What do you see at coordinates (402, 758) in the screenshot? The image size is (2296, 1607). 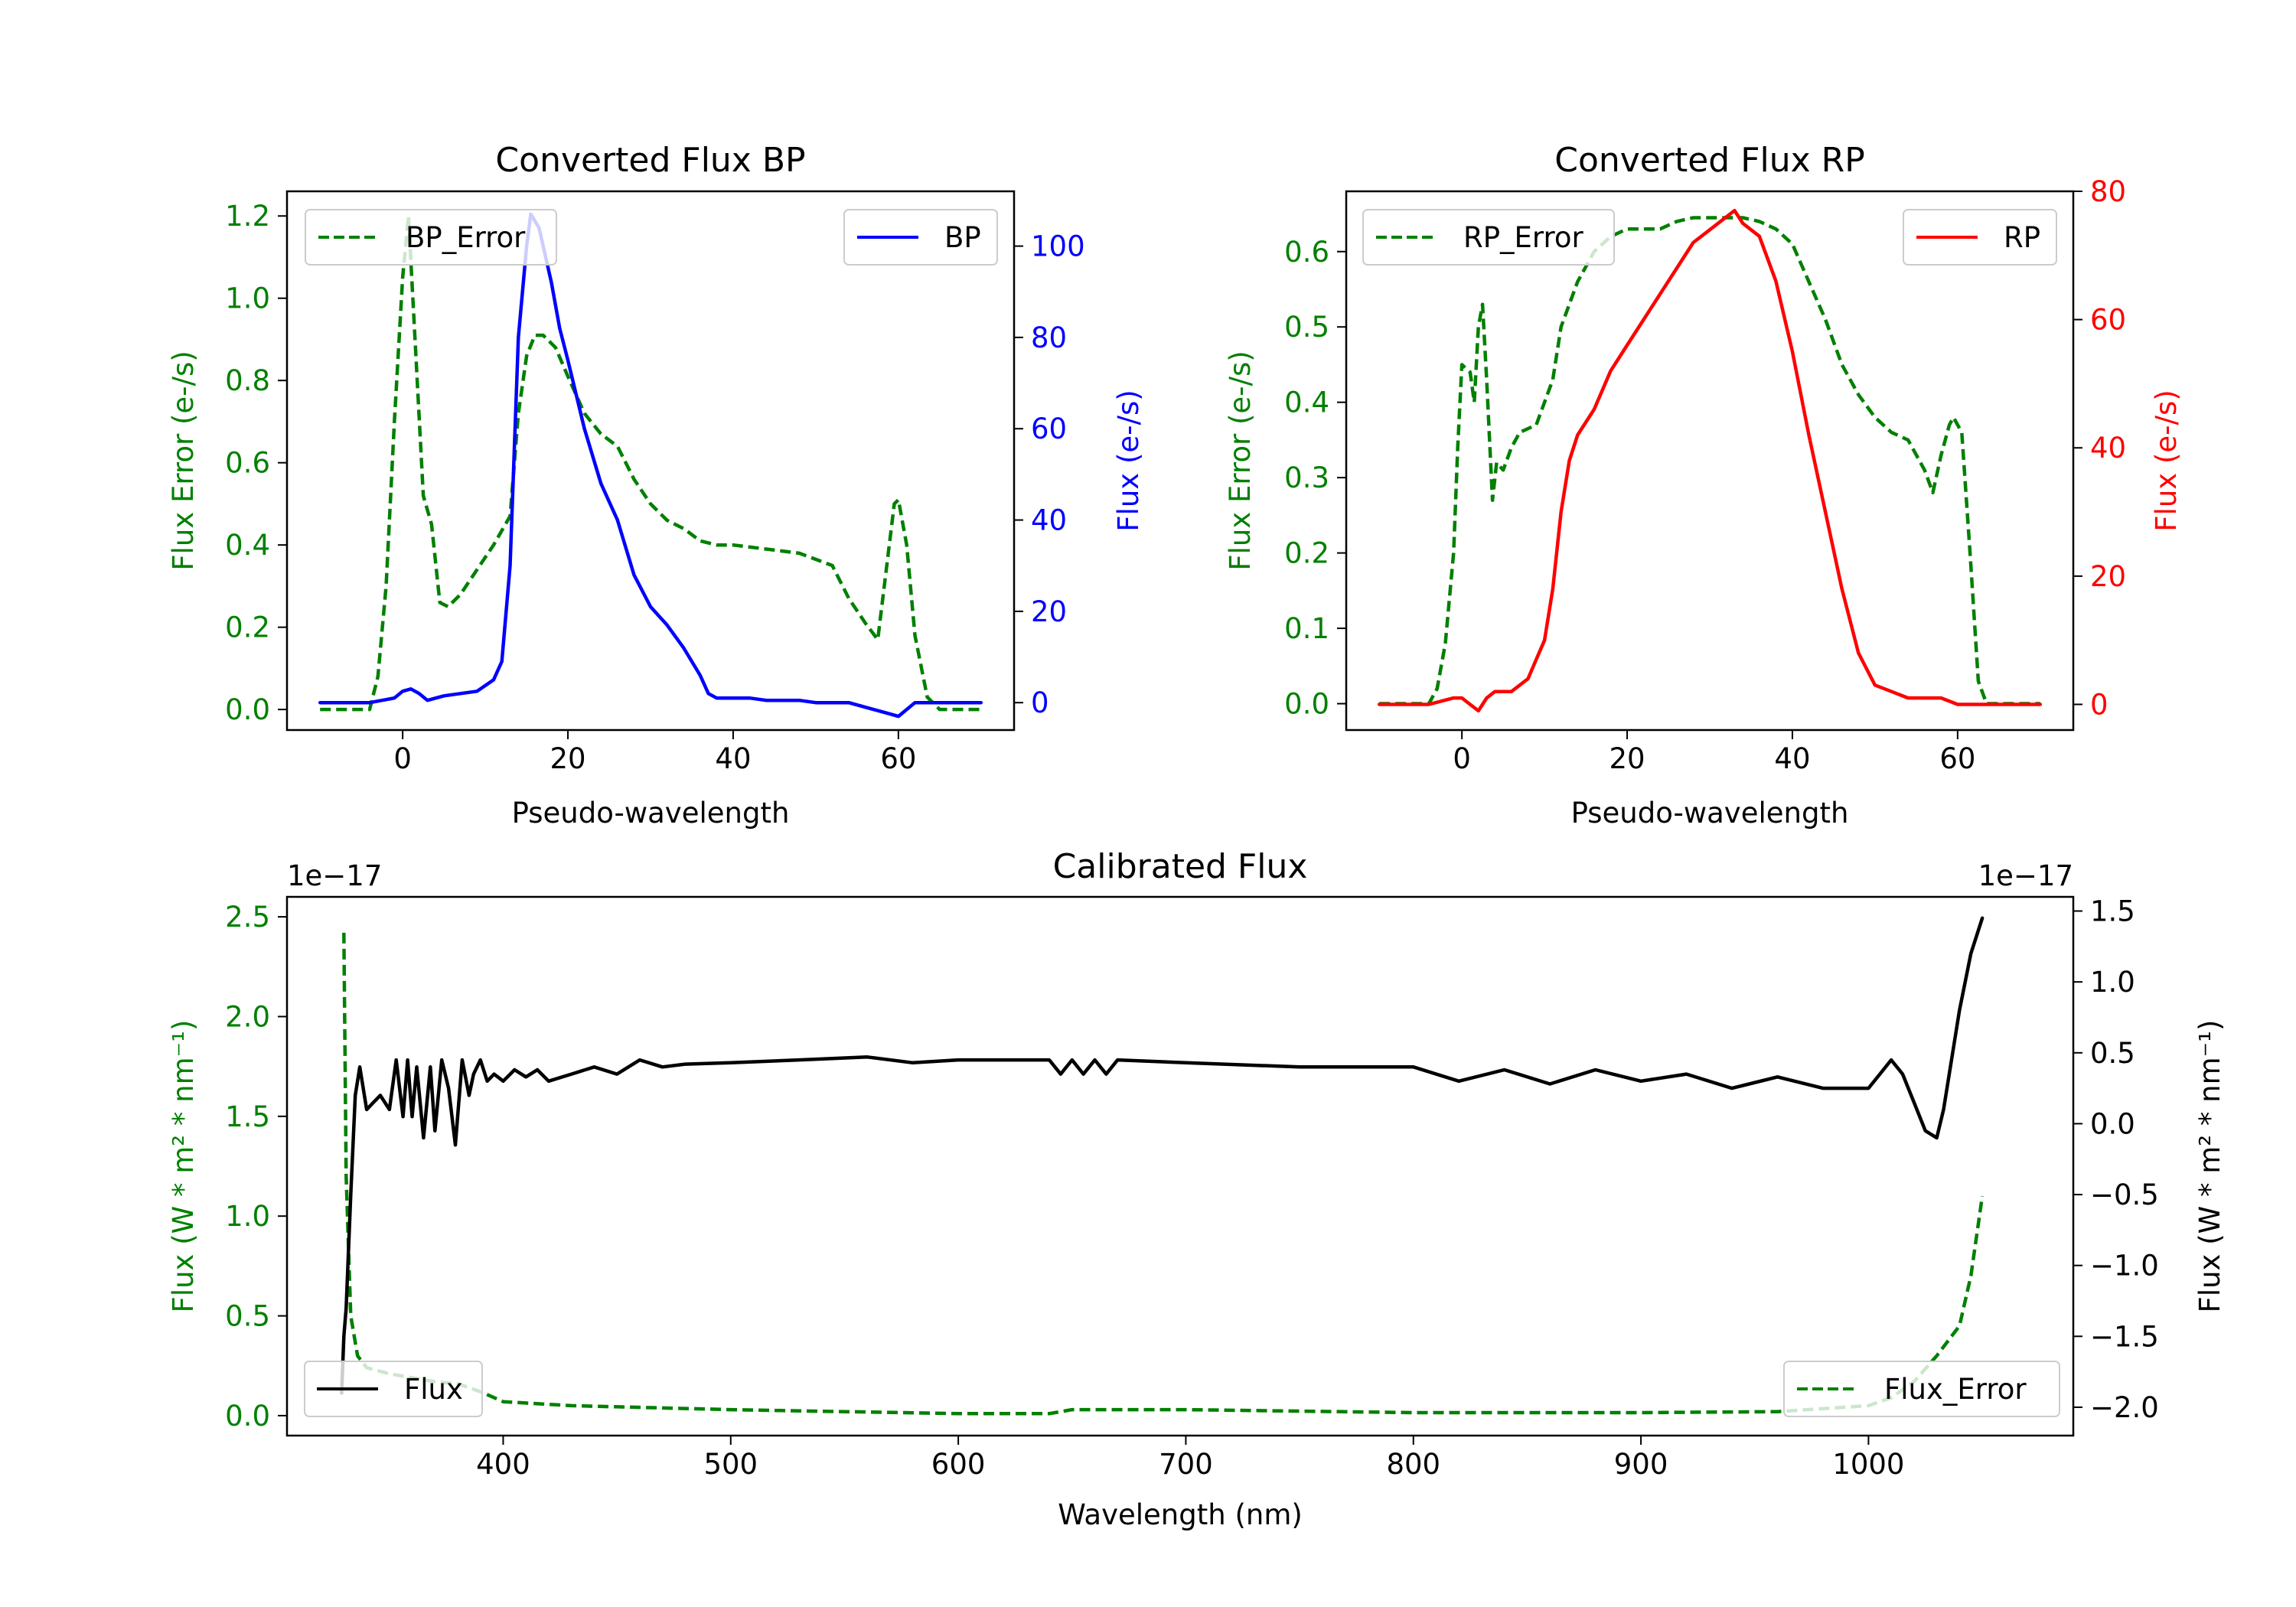 I see `bp-xtick-label: 0` at bounding box center [402, 758].